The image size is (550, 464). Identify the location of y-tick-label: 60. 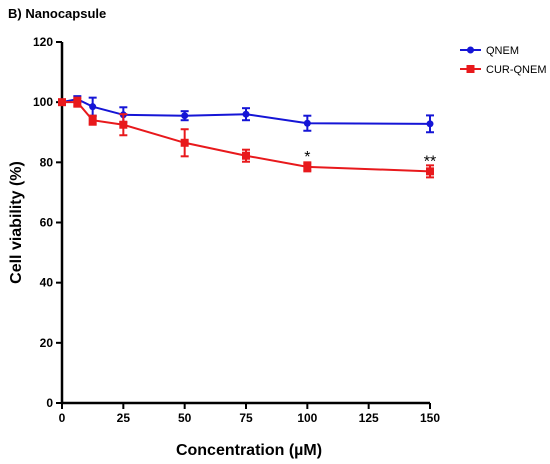
(47, 223).